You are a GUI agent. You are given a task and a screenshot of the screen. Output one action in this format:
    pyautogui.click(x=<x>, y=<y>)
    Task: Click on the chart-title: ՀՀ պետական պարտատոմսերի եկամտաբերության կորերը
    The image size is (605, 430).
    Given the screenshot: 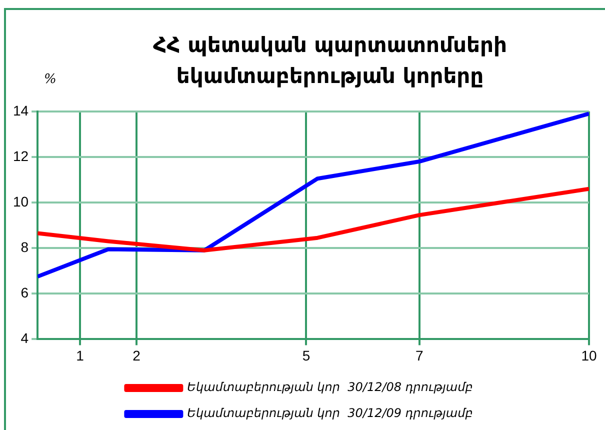 What is the action you would take?
    pyautogui.click(x=330, y=61)
    